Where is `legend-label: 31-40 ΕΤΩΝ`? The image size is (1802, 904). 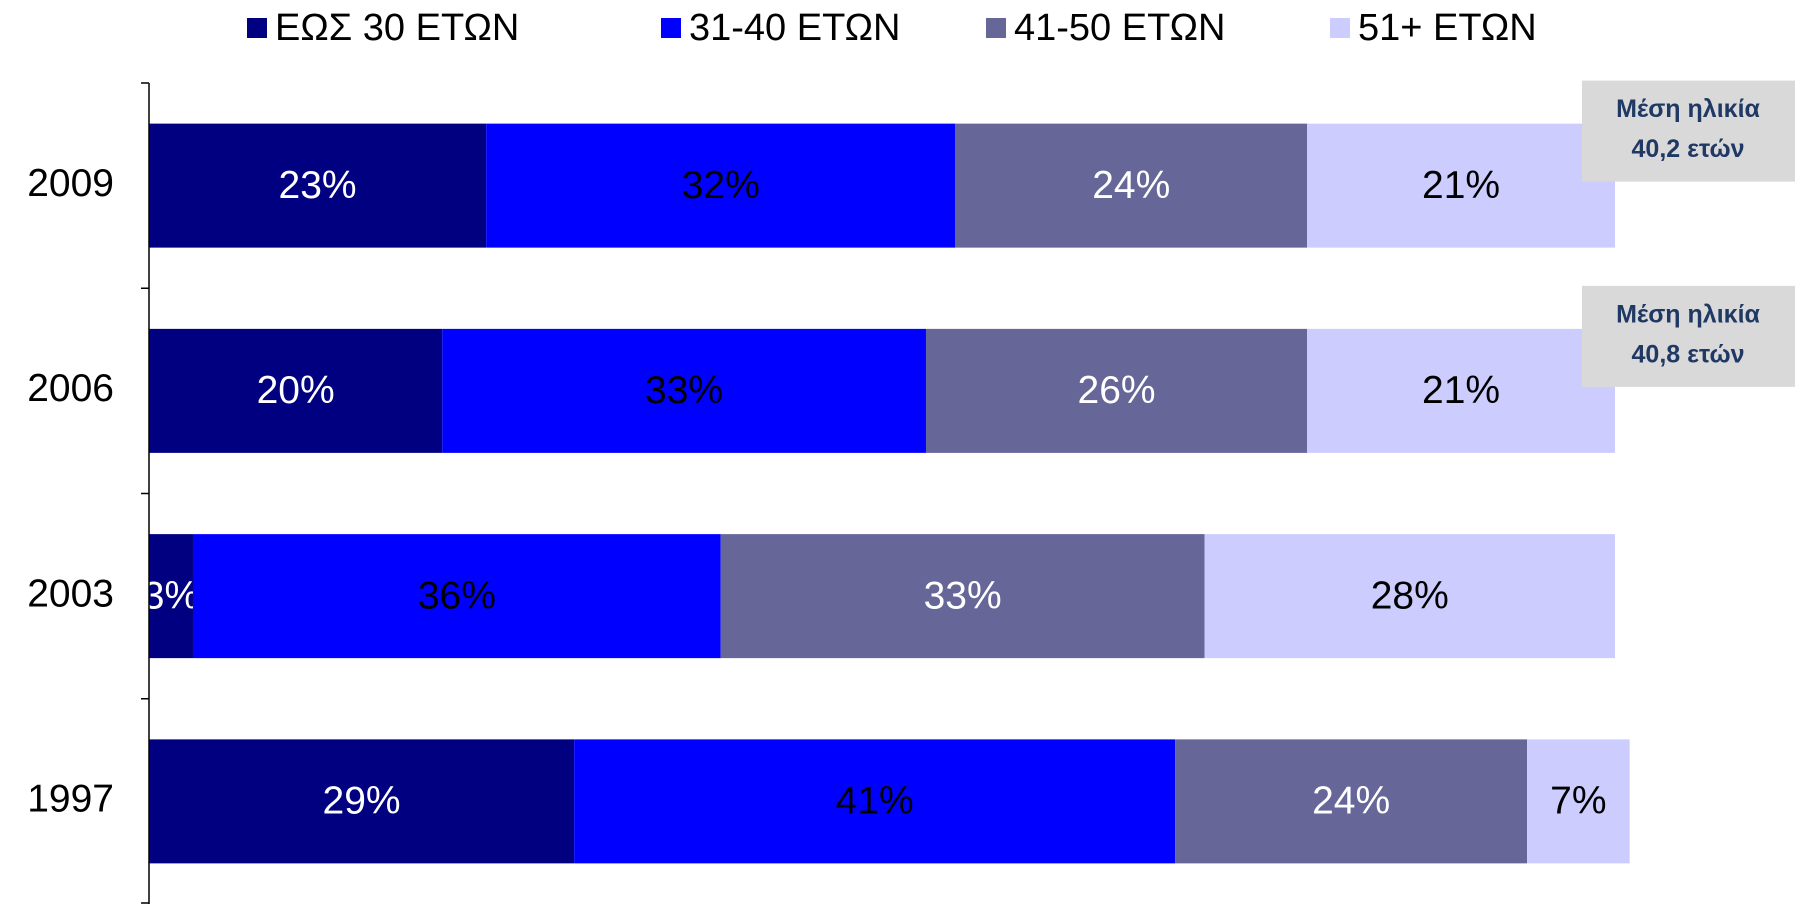
legend-label: 31-40 ΕΤΩΝ is located at coordinates (794, 28).